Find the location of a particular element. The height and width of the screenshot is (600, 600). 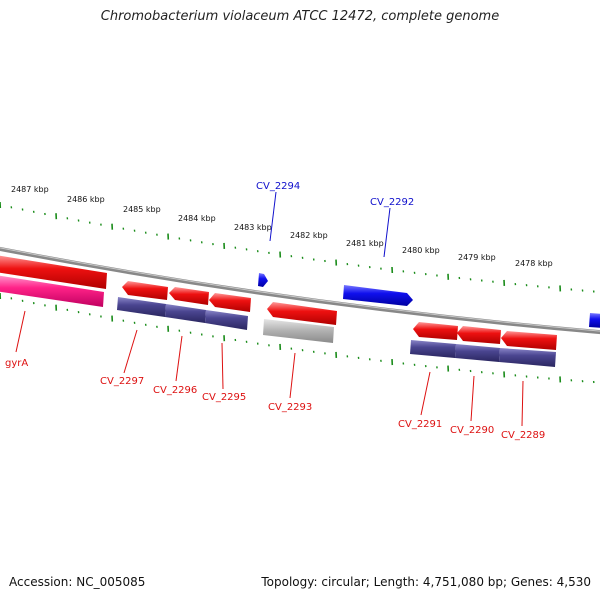

gene-label-cv2292: CV_2292 is located at coordinates (392, 202).